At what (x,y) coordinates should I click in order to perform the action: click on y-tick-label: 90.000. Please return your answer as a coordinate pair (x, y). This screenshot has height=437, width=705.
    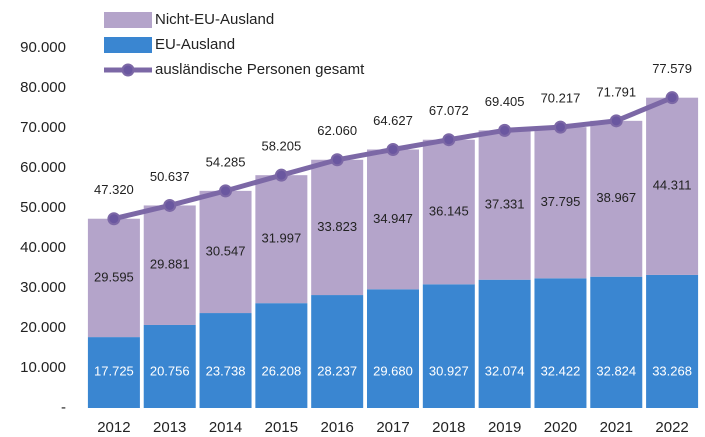
    Looking at the image, I should click on (43, 47).